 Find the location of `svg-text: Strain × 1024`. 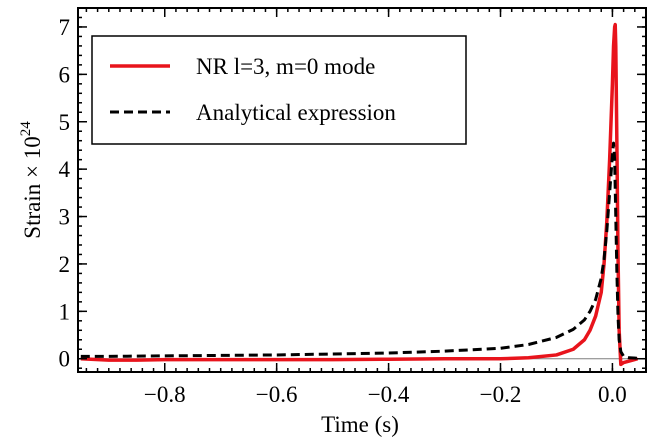

svg-text: Strain × 1024 is located at coordinates (31, 180).